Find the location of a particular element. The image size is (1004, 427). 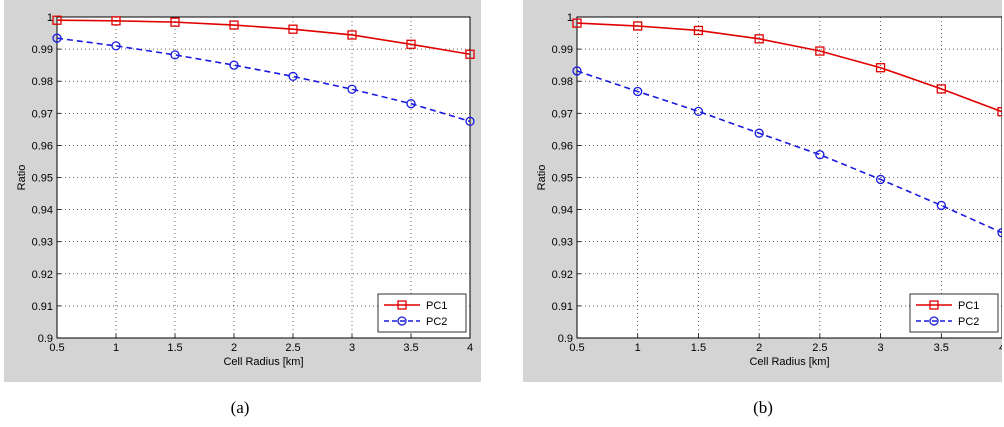

caption-a: (a) is located at coordinates (240, 407).